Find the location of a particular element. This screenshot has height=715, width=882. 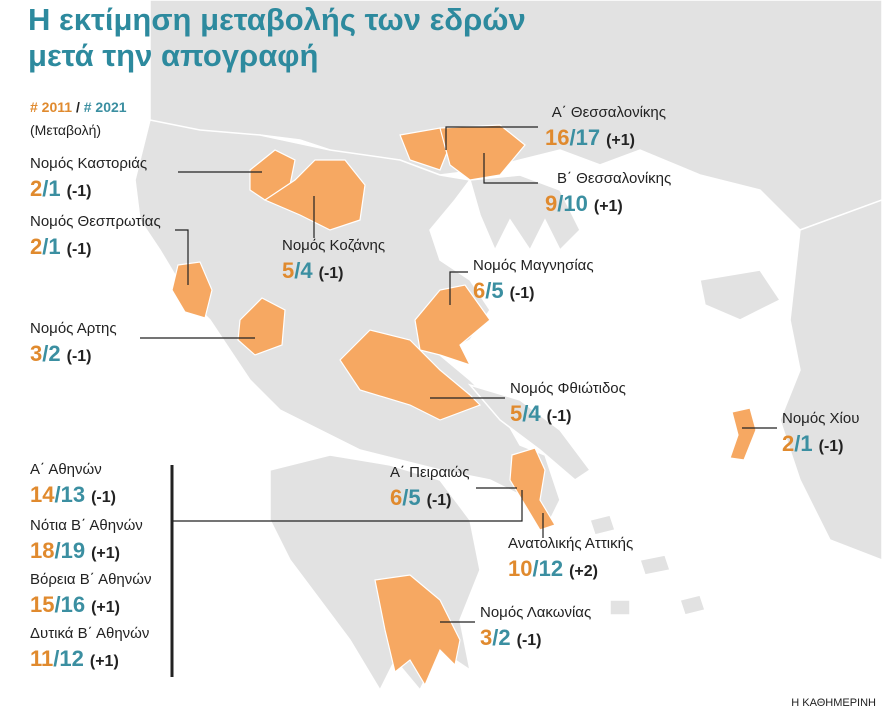

seats-2021: 17 is located at coordinates (588, 137).